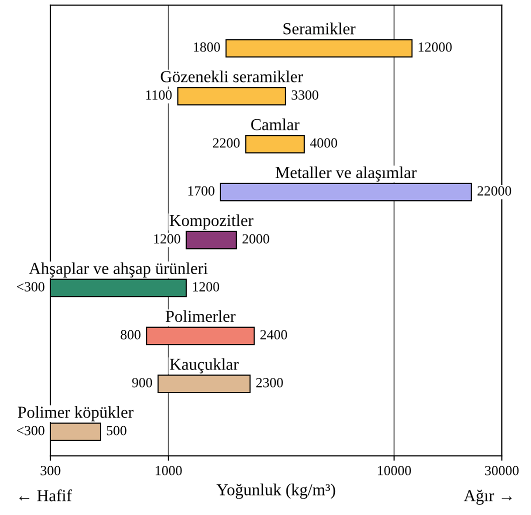  I want to click on y-tick-label: Gözenekli seramikler, so click(231, 76).